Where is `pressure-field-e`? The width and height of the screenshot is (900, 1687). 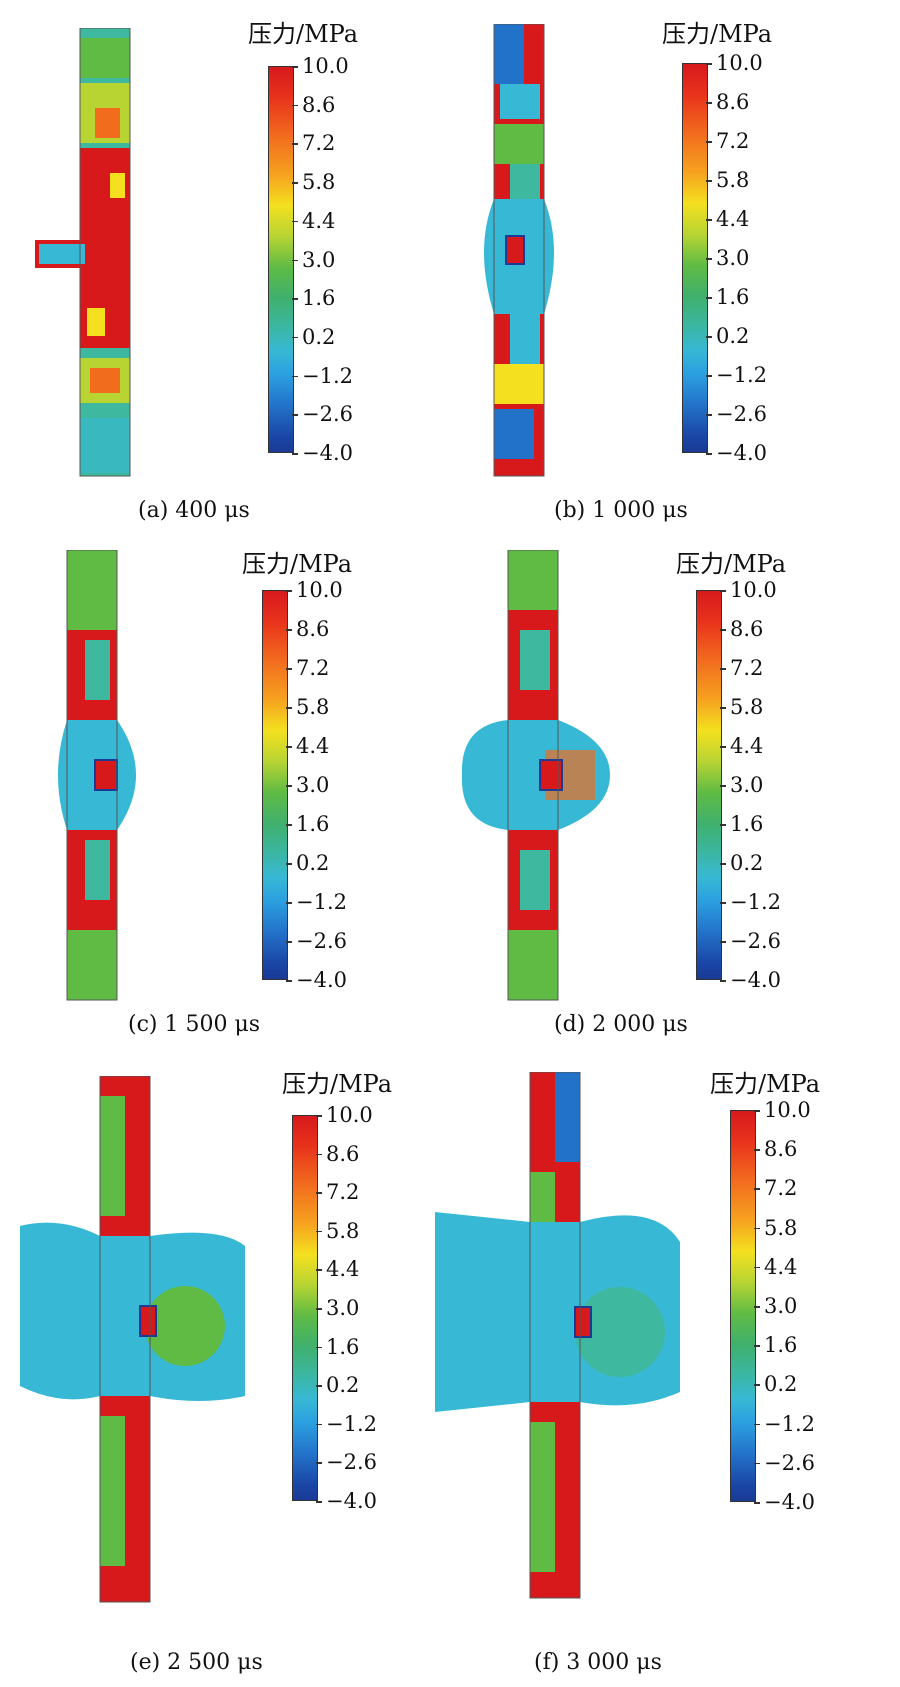 pressure-field-e is located at coordinates (132, 1339).